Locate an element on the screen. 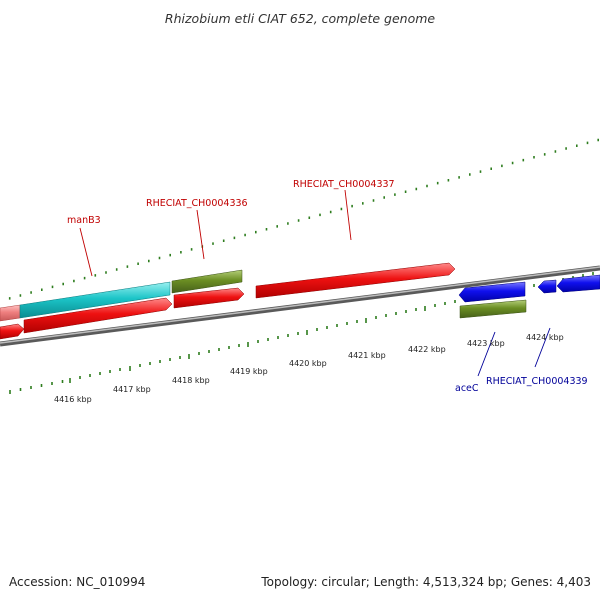 This screenshot has width=600, height=600. scale-label: 4418 kbp is located at coordinates (191, 380).